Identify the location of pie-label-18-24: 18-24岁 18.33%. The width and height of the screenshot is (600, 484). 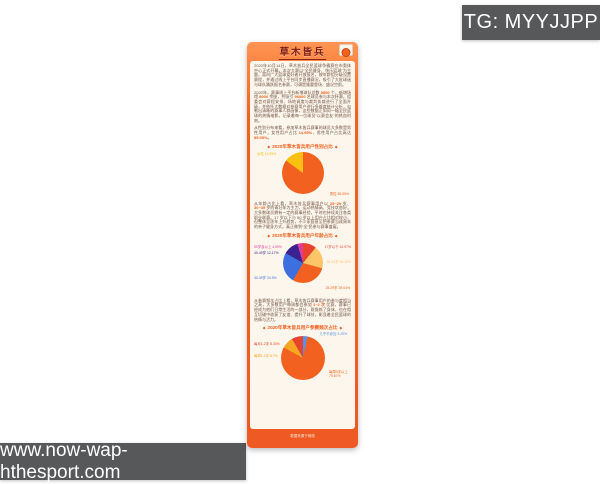
(338, 261).